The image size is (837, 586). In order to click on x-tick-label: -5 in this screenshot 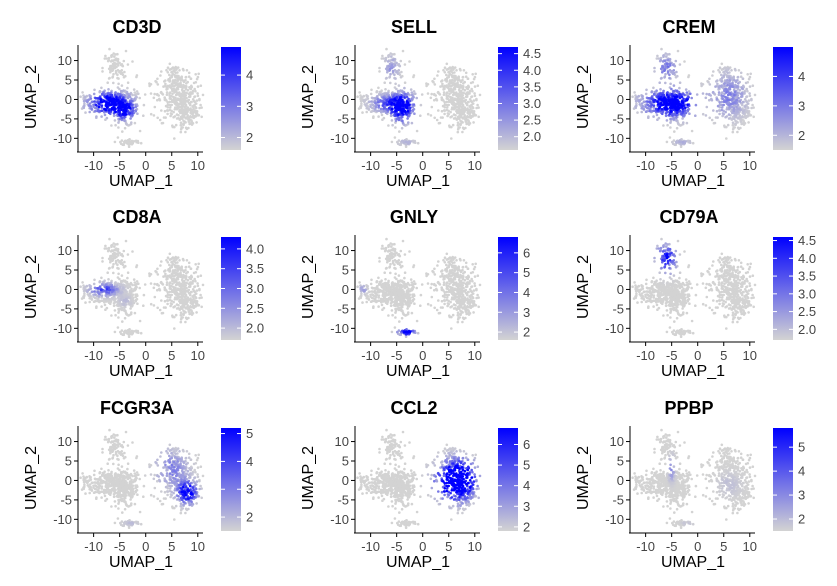, I will do `click(397, 165)`.